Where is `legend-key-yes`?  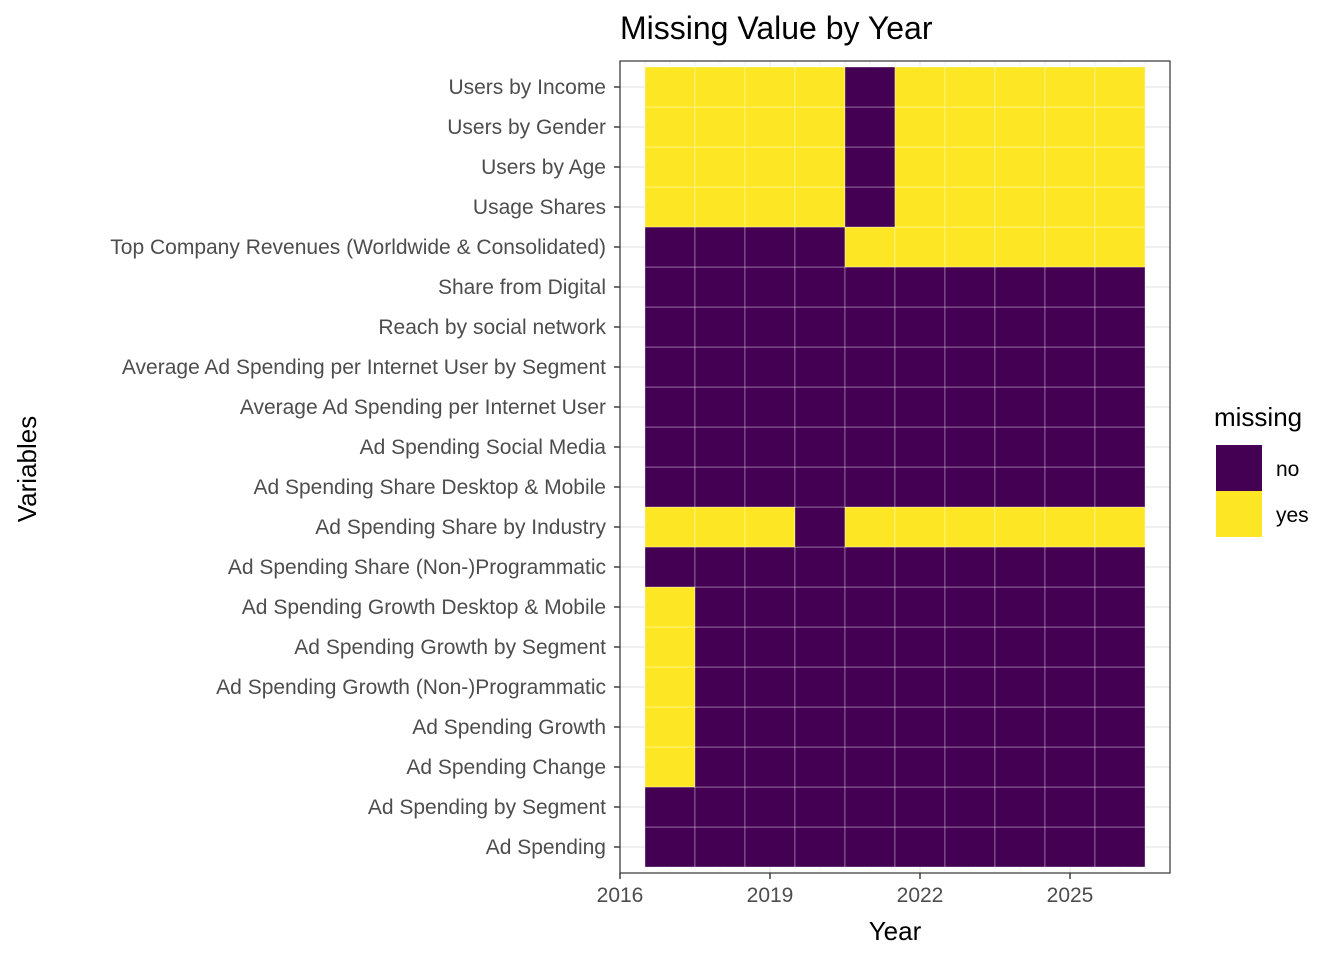
legend-key-yes is located at coordinates (1239, 514).